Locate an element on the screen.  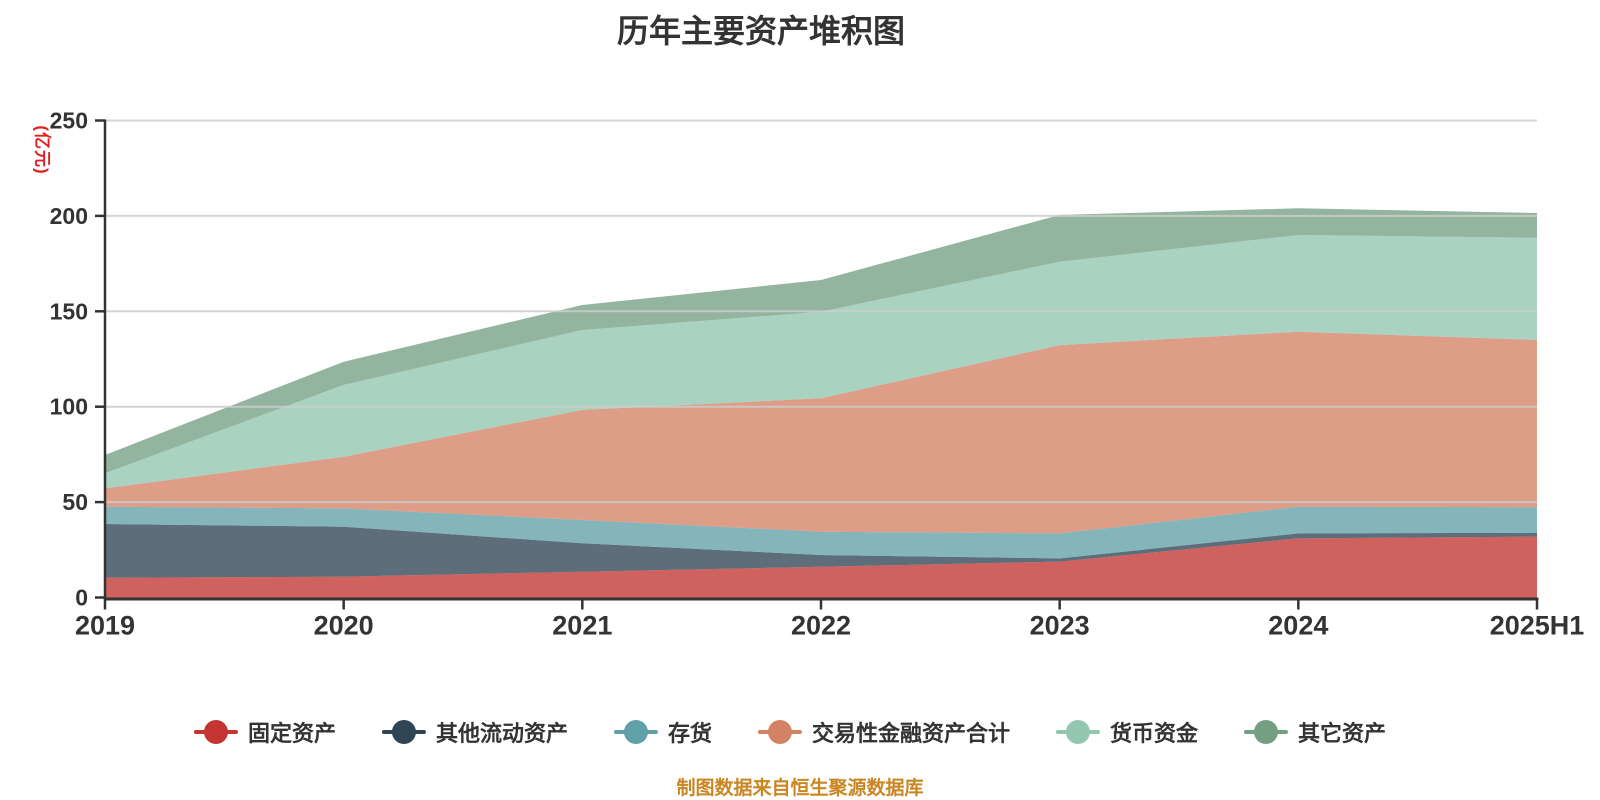
x-tick-label-2024: 2024 is located at coordinates (1298, 626).